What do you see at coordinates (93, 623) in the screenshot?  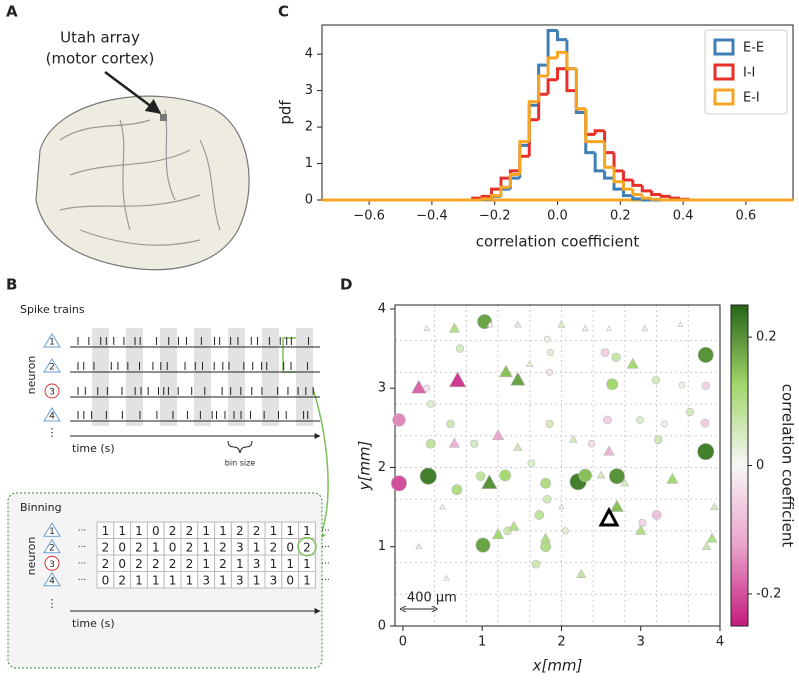 I see `x-label: time (s)` at bounding box center [93, 623].